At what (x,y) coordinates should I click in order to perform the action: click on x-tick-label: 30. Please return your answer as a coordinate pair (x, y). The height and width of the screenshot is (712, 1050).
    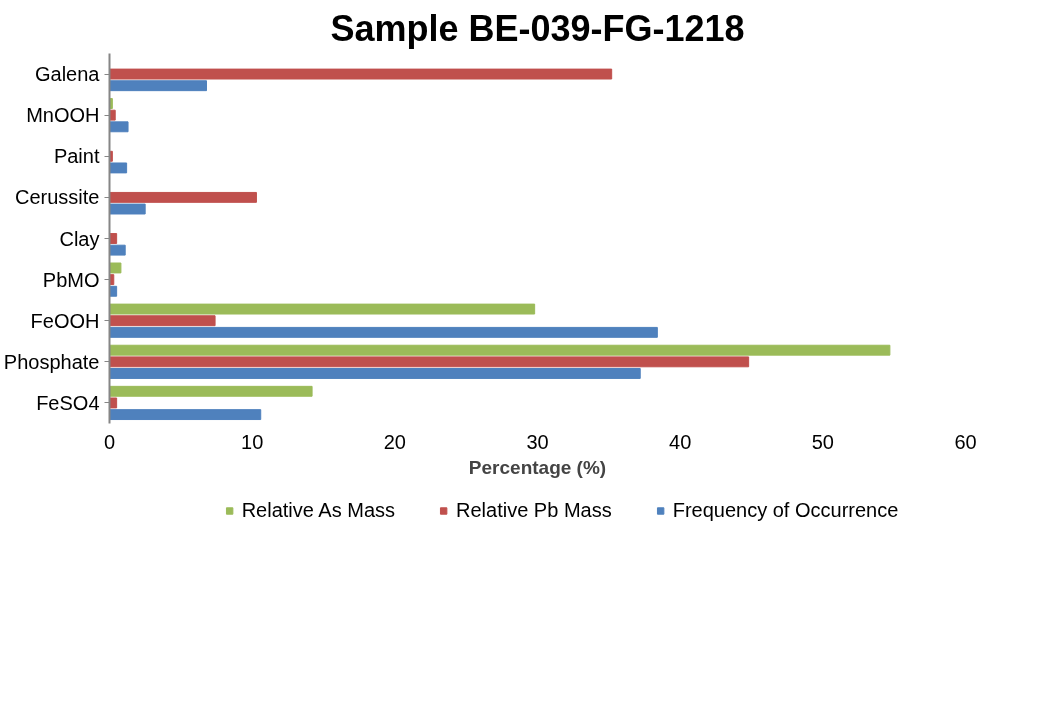
    Looking at the image, I should click on (537, 441).